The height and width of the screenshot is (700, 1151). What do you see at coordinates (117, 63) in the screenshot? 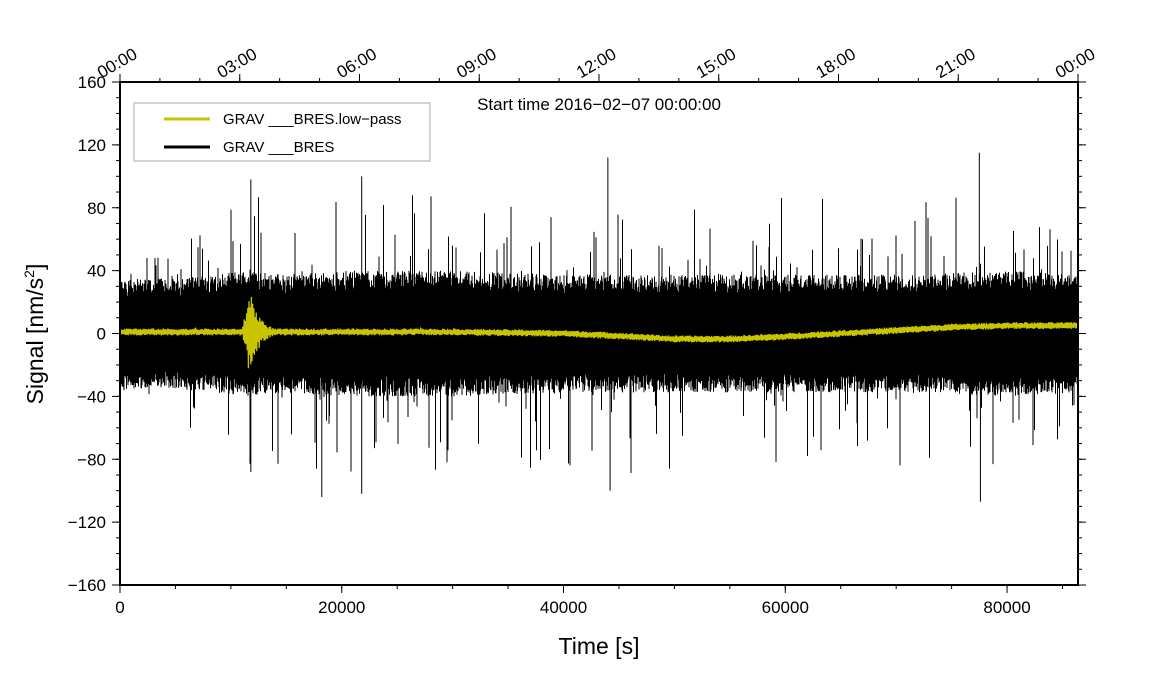
I see `top-time-label-0: 00:00` at bounding box center [117, 63].